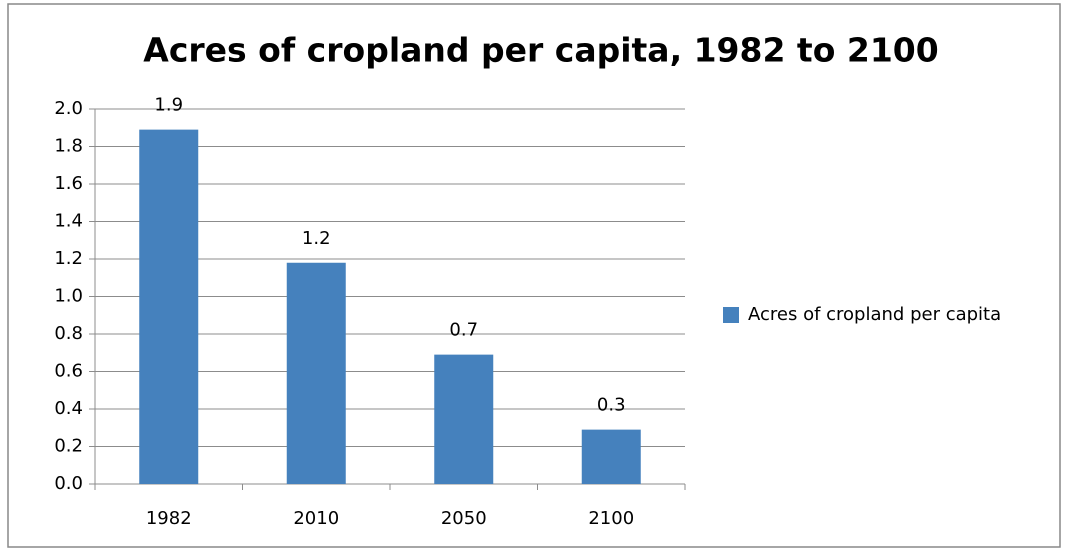 This screenshot has width=1067, height=550. What do you see at coordinates (68, 333) in the screenshot?
I see `y-tick-label: 0.8` at bounding box center [68, 333].